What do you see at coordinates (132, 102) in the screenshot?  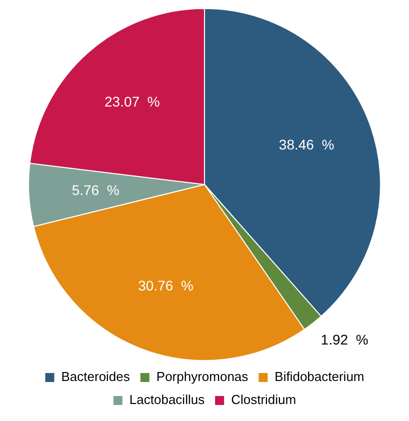 I see `data-label: 23.07 %` at bounding box center [132, 102].